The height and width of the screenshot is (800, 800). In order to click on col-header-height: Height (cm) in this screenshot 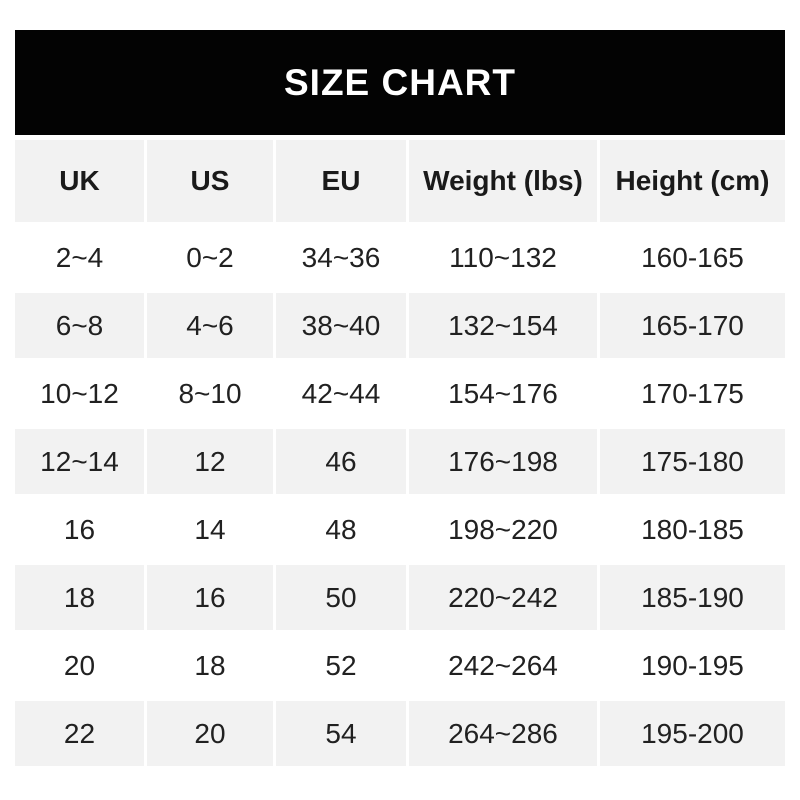, I will do `click(692, 181)`.